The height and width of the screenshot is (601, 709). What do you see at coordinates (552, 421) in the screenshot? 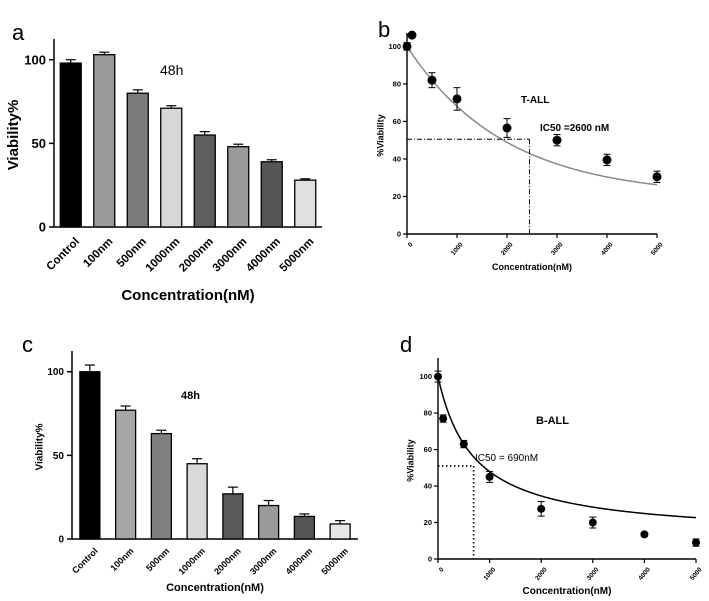
I see `series-label: B-ALL` at bounding box center [552, 421].